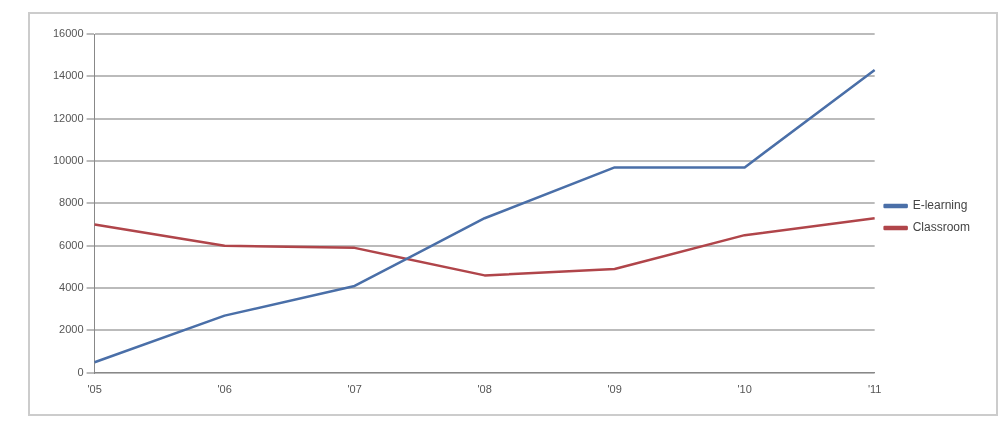 Image resolution: width=1002 pixels, height=442 pixels. What do you see at coordinates (941, 227) in the screenshot?
I see `legend-label: Classroom` at bounding box center [941, 227].